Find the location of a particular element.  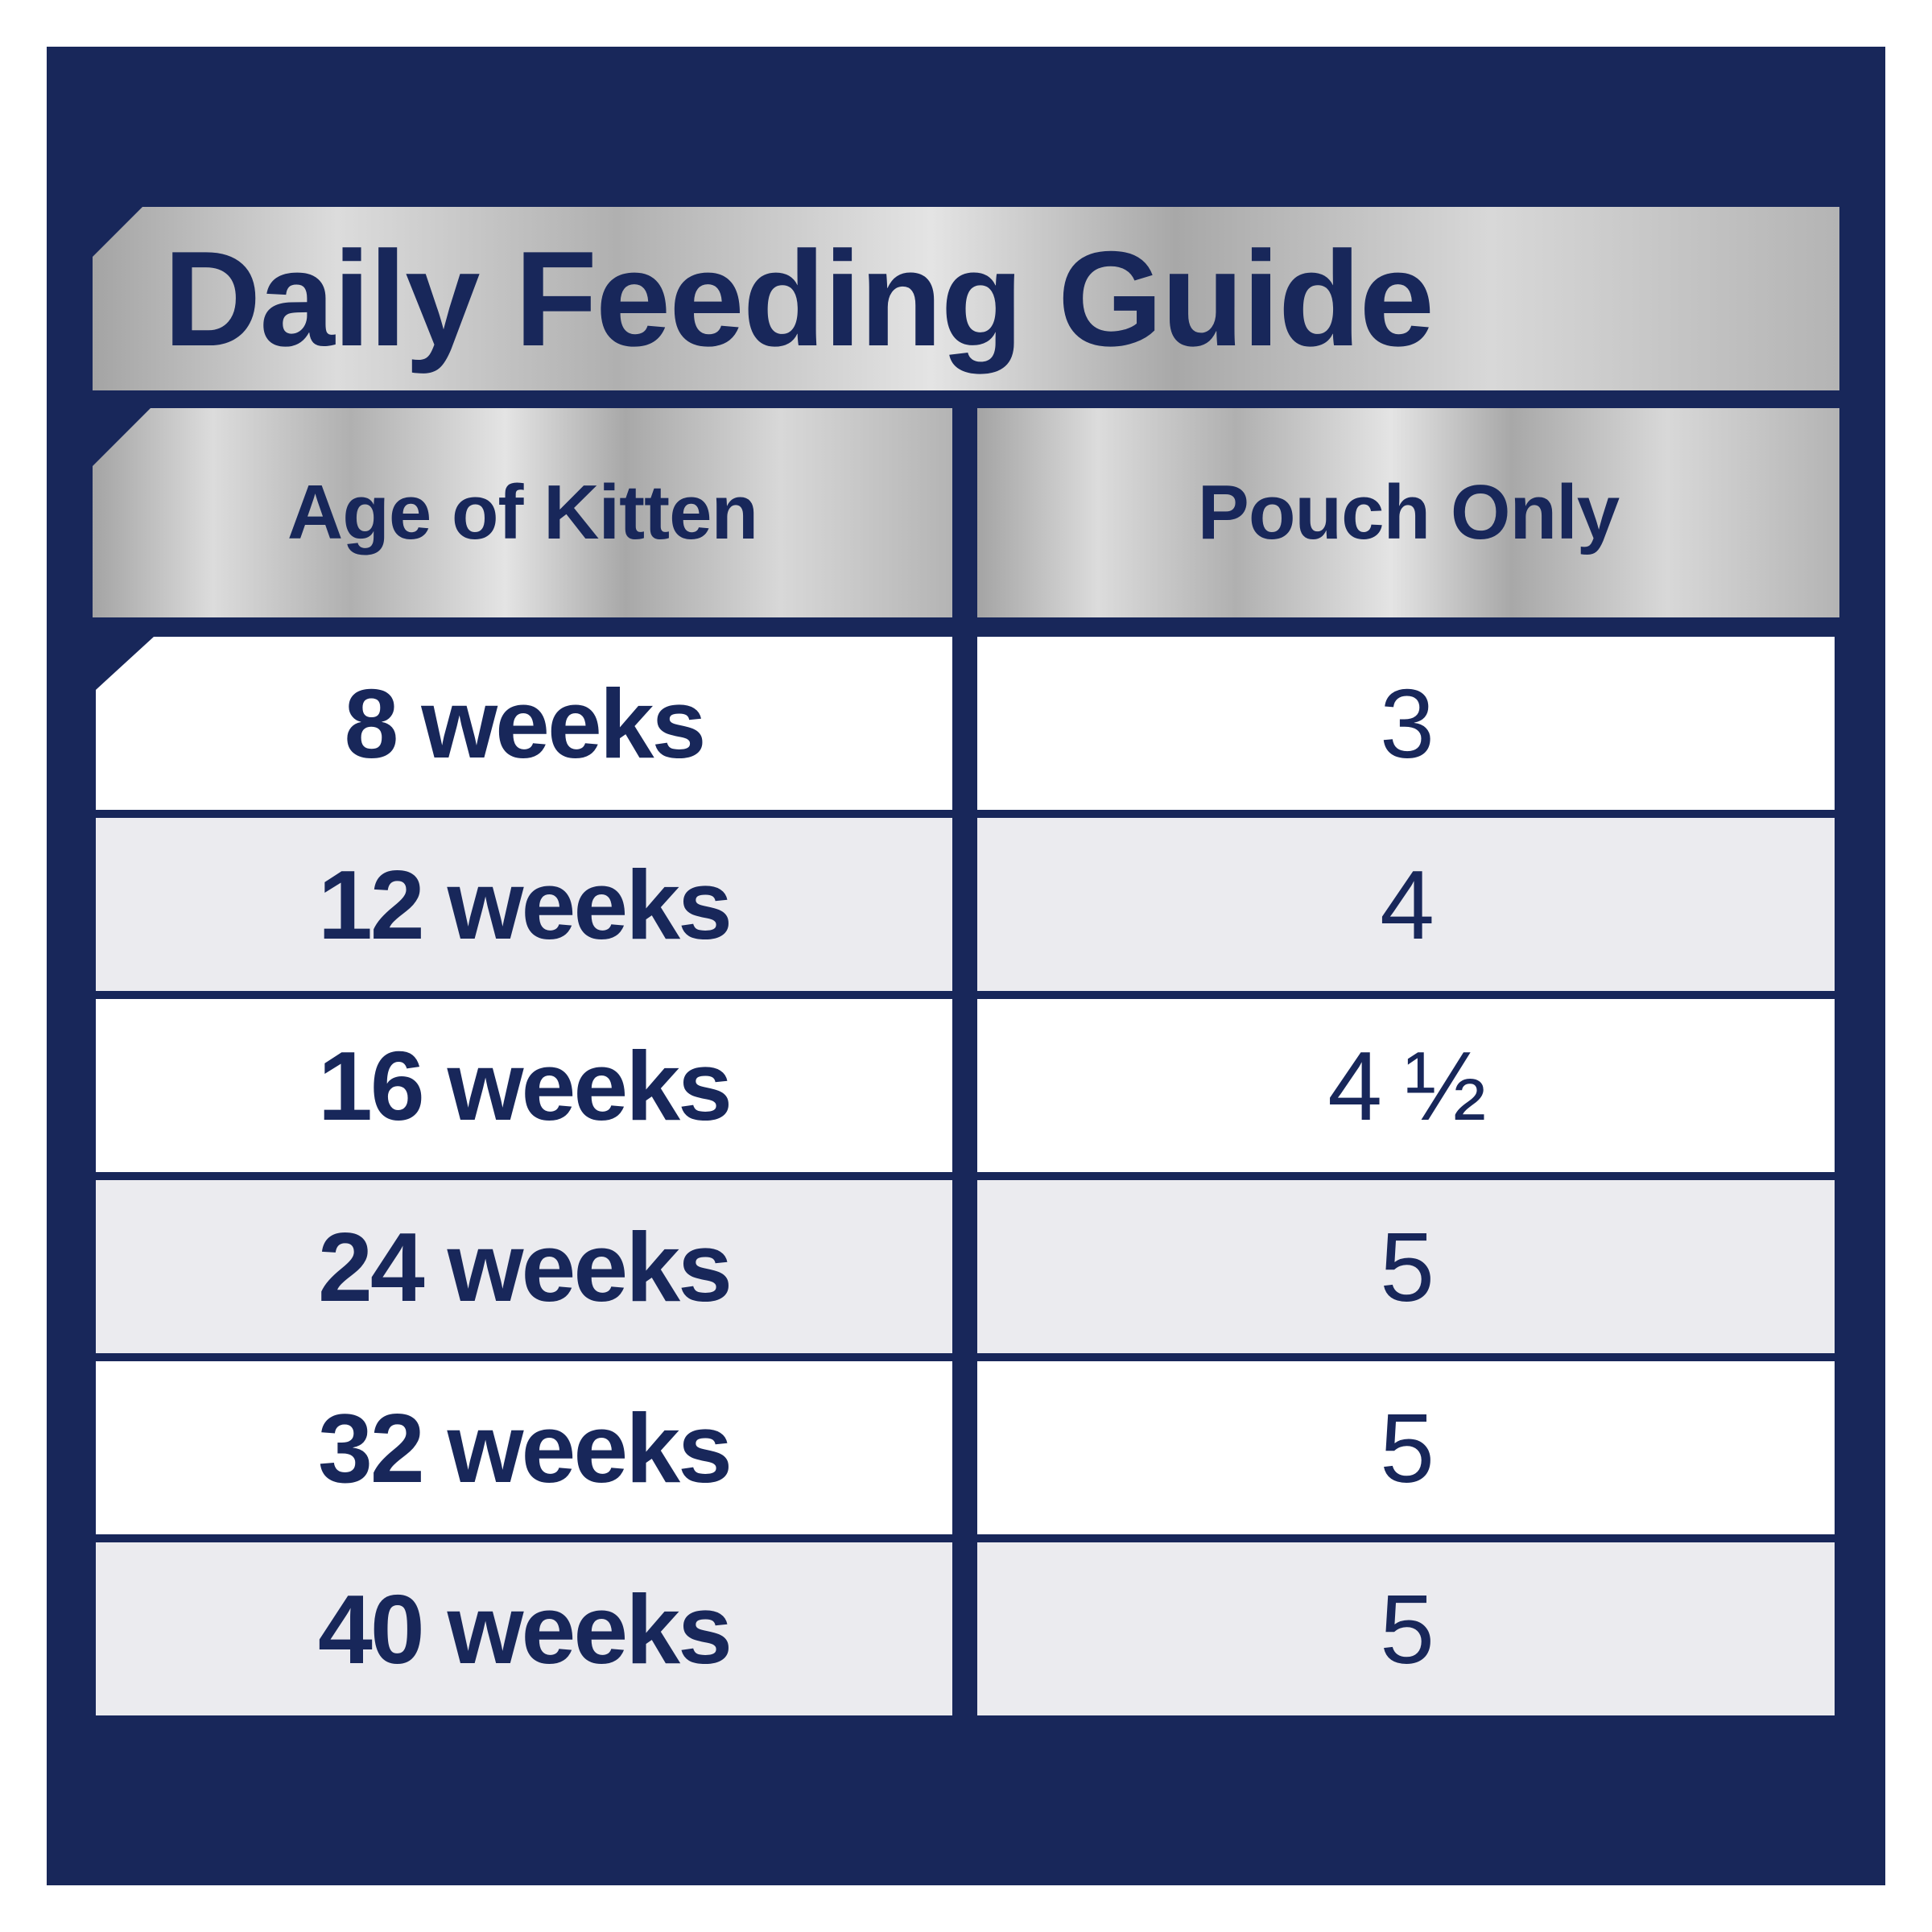

kitten-age: 16 weeks is located at coordinates (524, 1085).